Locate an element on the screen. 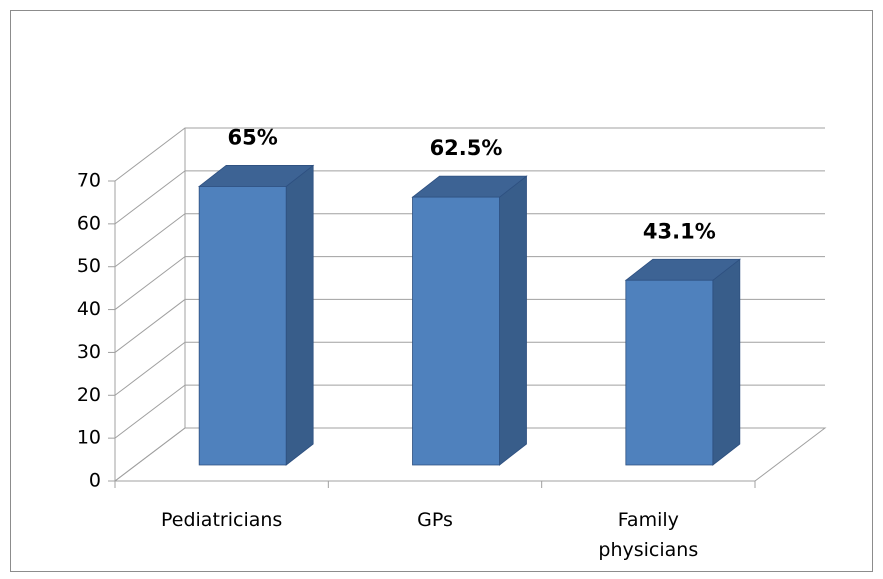 The height and width of the screenshot is (579, 883). y-tick-label: 70 is located at coordinates (89, 181).